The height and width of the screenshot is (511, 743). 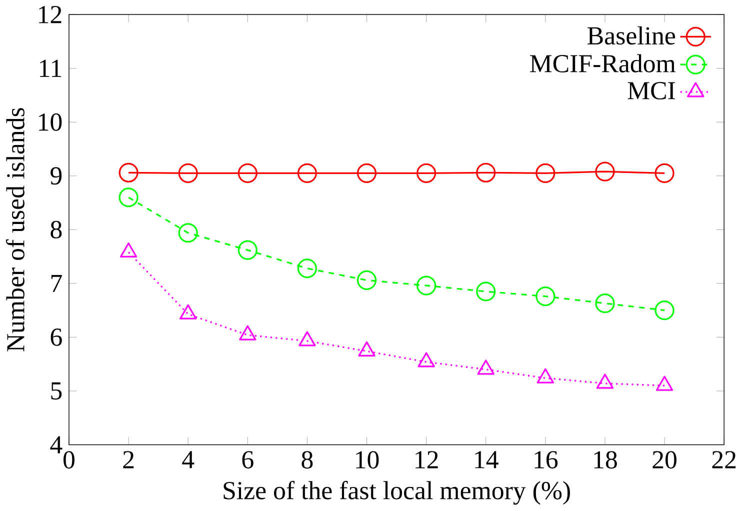 I want to click on y-tick-label: 8, so click(x=56, y=230).